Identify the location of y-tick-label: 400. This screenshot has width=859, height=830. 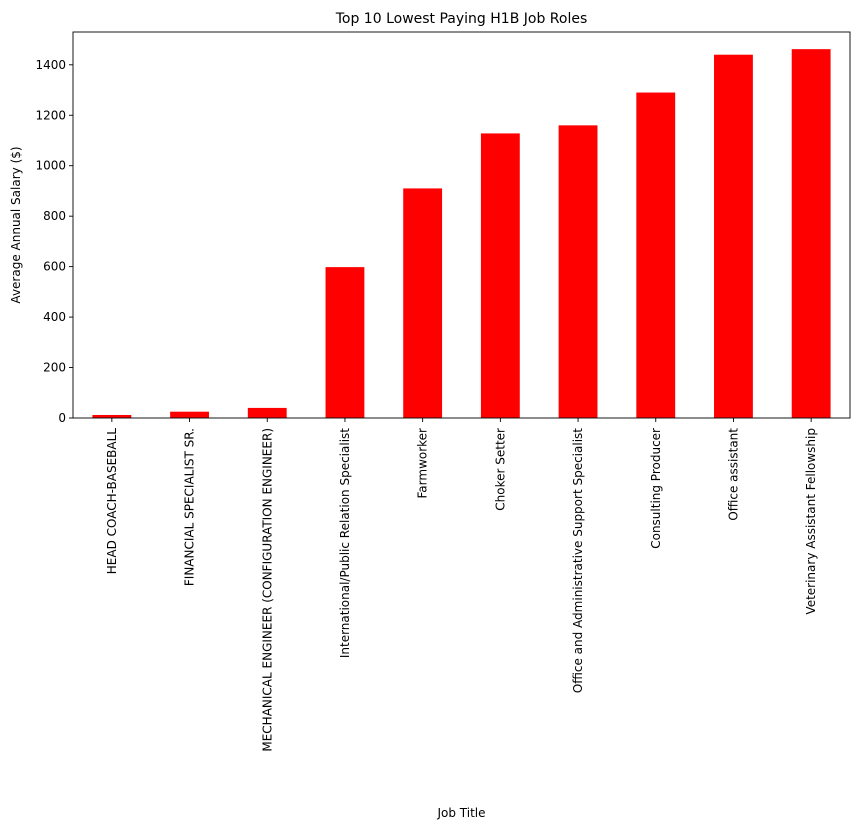
(54, 317).